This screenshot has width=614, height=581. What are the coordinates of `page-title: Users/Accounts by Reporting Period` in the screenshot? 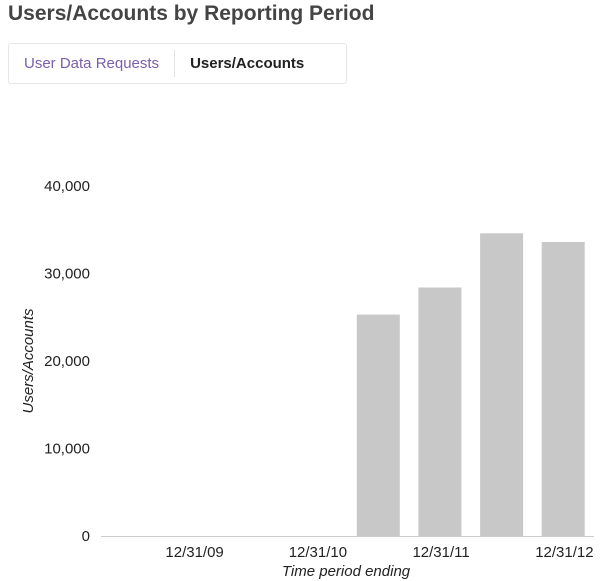 It's located at (191, 13).